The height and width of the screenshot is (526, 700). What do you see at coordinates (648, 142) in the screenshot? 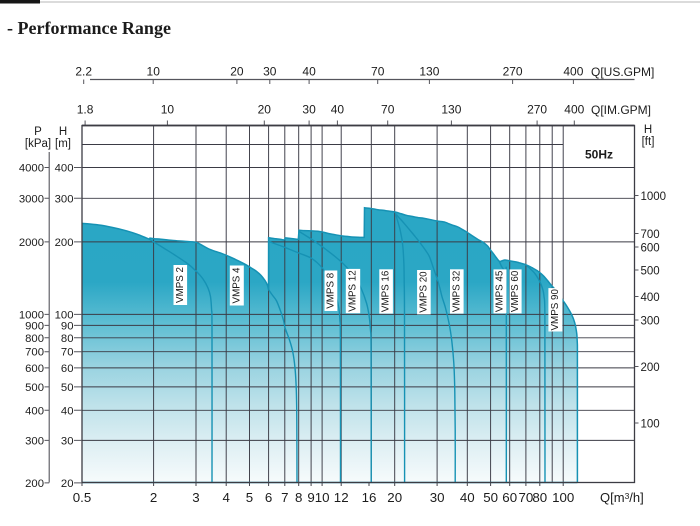
I see `svg-text: [ft]` at bounding box center [648, 142].